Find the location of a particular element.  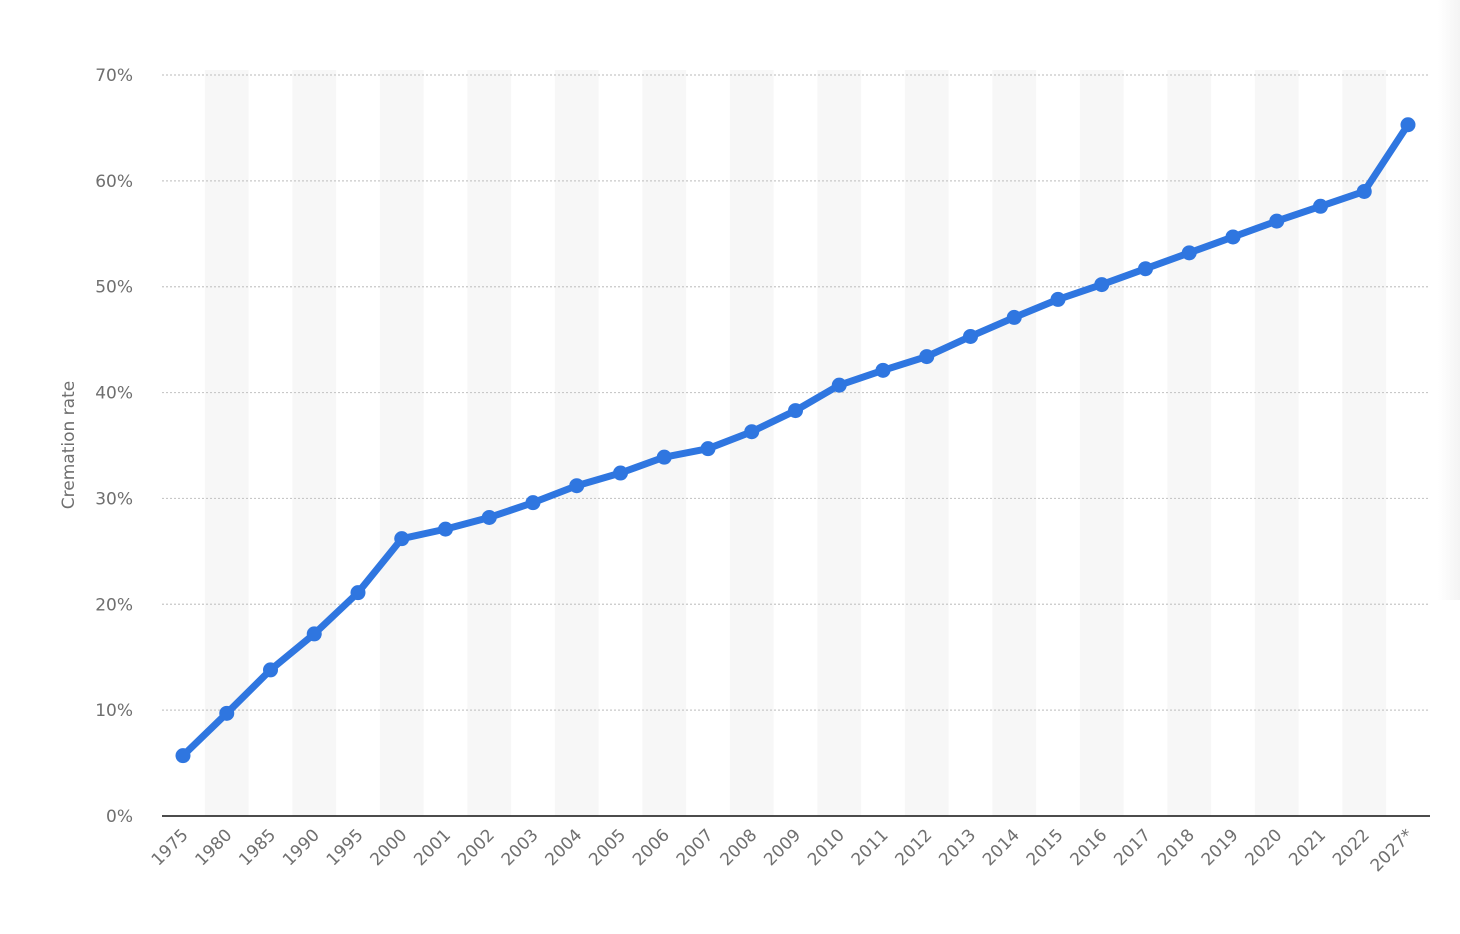

x-tick-label-2018: 2018 is located at coordinates (1176, 847).